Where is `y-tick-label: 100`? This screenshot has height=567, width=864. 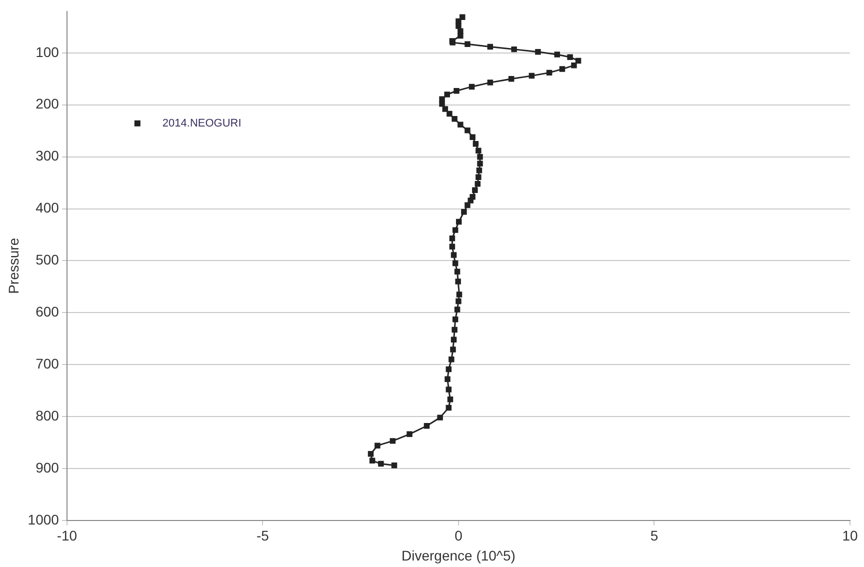 y-tick-label: 100 is located at coordinates (48, 52).